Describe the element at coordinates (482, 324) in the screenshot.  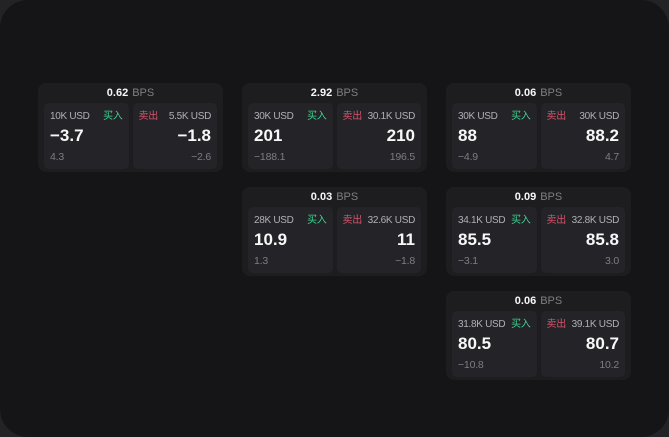
I see `buy-size: 31.8K USD` at that location.